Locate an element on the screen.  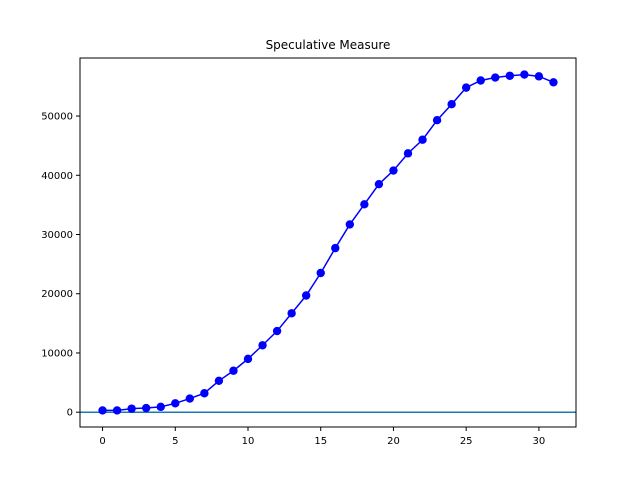
x-tick-label: 10 is located at coordinates (248, 441).